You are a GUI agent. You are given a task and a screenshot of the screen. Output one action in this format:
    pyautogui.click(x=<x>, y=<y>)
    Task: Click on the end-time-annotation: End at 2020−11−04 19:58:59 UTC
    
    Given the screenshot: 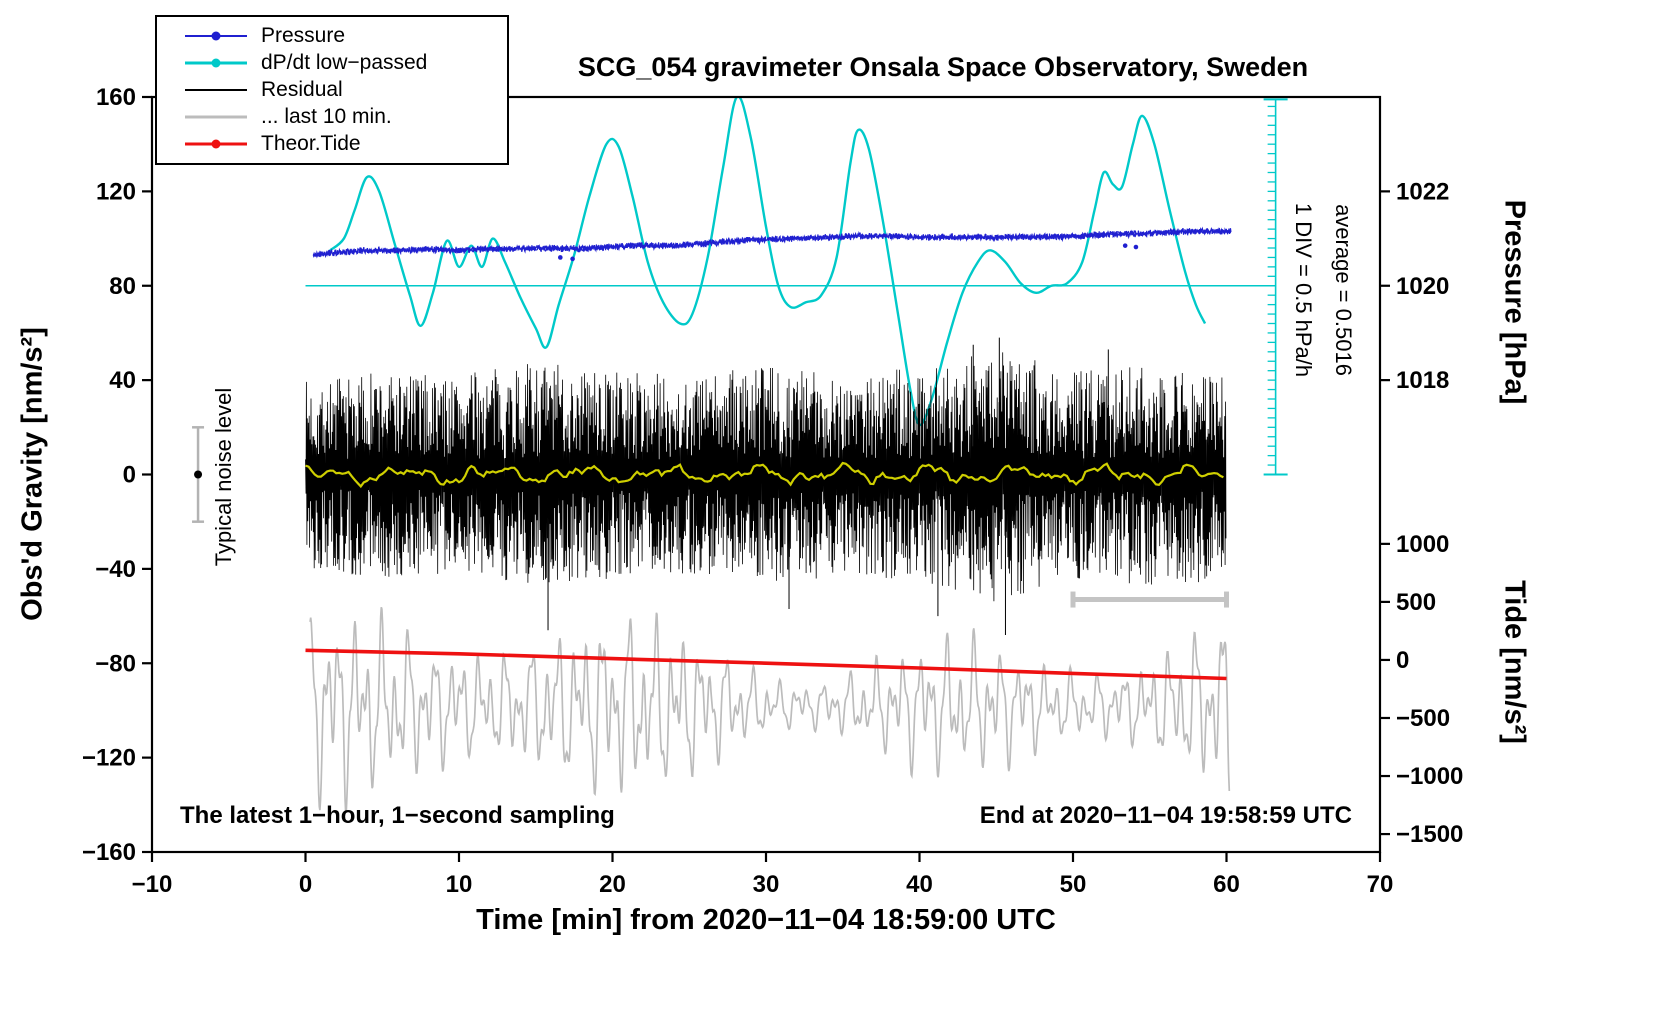 What is the action you would take?
    pyautogui.click(x=1165, y=815)
    